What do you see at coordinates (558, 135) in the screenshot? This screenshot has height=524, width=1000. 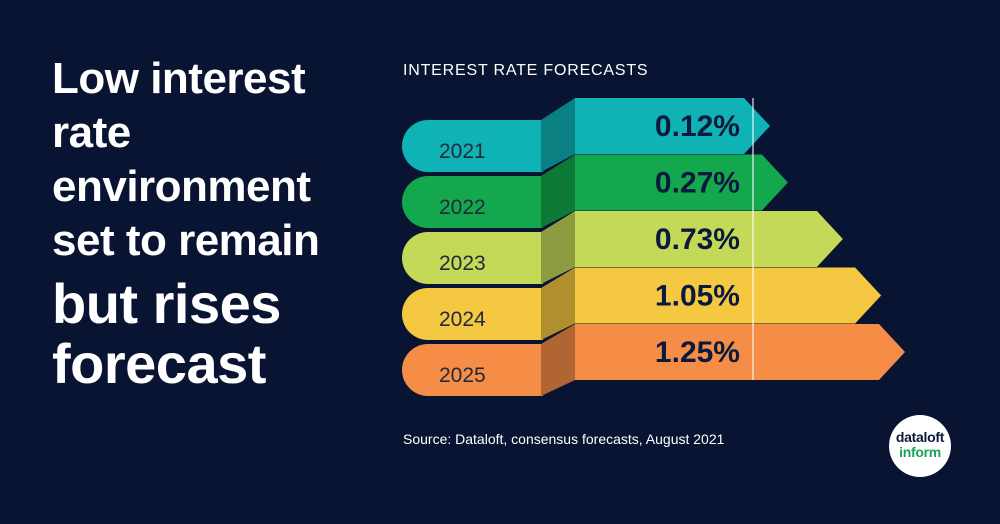 I see `fold-shade-2021` at bounding box center [558, 135].